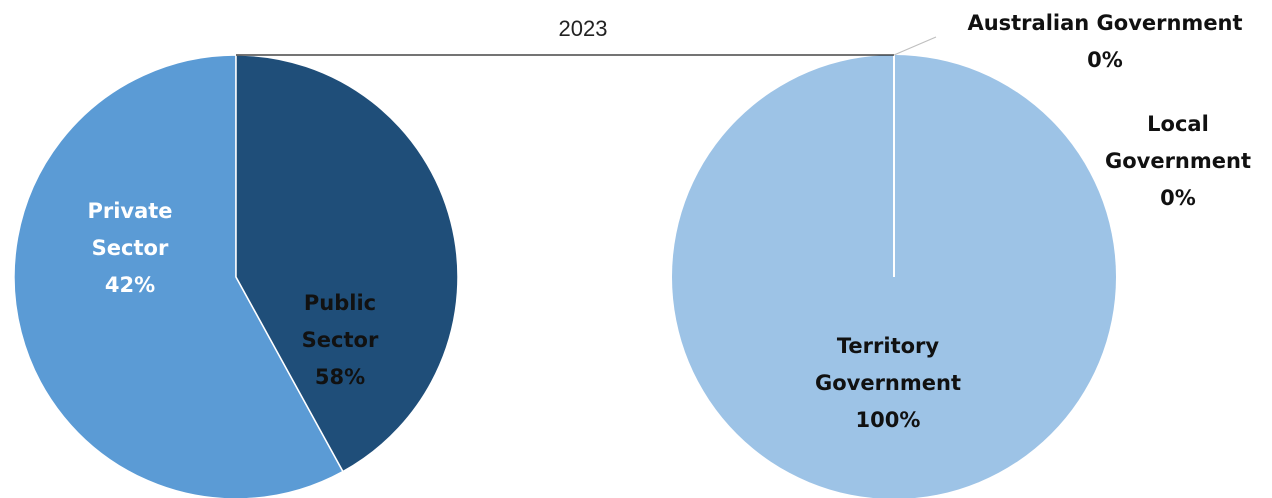 The width and height of the screenshot is (1272, 498). What do you see at coordinates (583, 28) in the screenshot?
I see `chart-title: 2023` at bounding box center [583, 28].